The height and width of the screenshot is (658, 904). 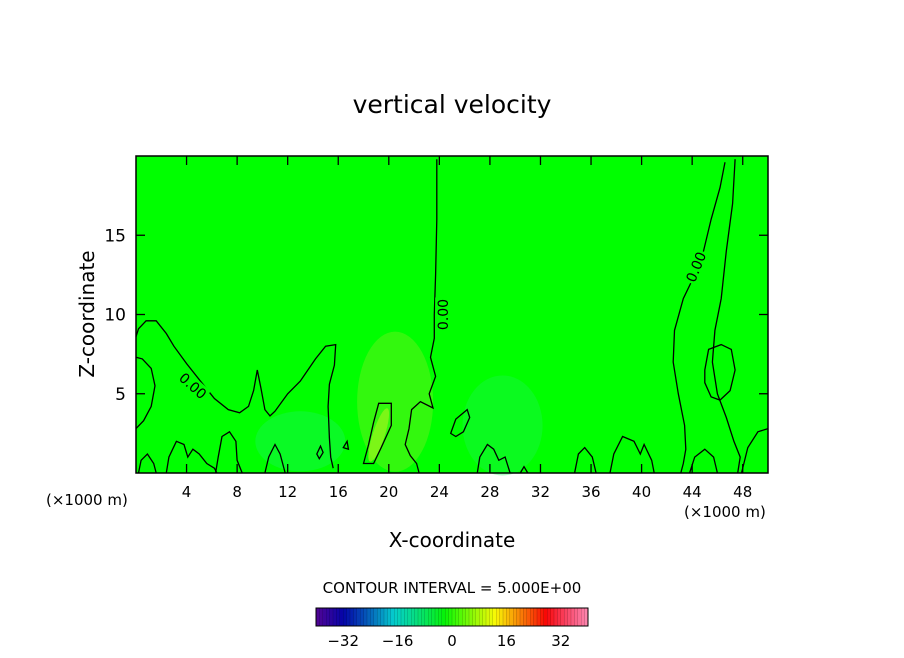 I want to click on x-tick-label: 48, so click(x=742, y=492).